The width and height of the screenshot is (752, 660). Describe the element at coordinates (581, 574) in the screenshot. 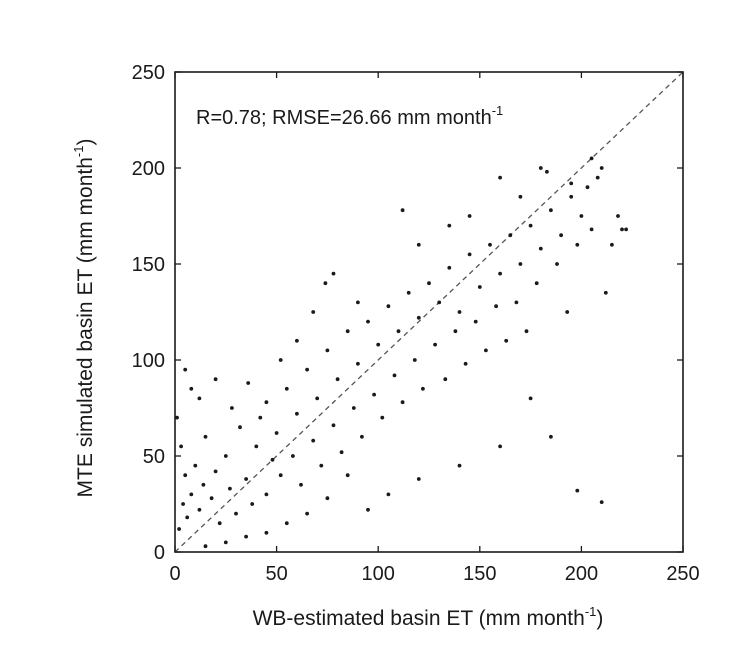

I see `x-tick-label: 200` at that location.